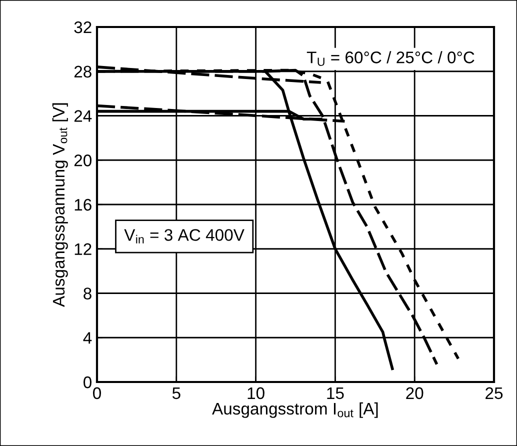 This screenshot has height=446, width=517. What do you see at coordinates (494, 393) in the screenshot?
I see `x-tick-label: 25` at bounding box center [494, 393].